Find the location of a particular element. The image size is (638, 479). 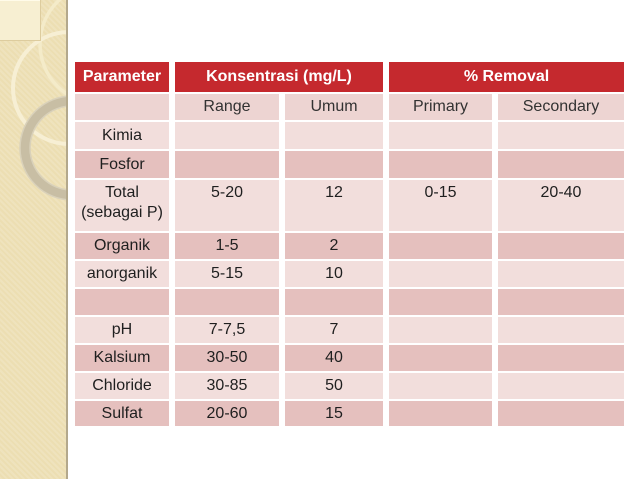

subheader-cell-range: Range is located at coordinates (227, 107).